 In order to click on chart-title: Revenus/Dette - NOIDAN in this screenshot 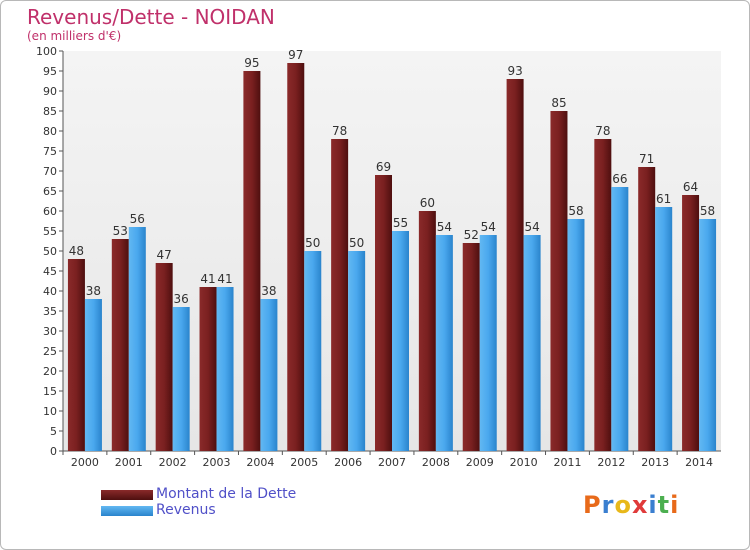, I will do `click(151, 17)`.